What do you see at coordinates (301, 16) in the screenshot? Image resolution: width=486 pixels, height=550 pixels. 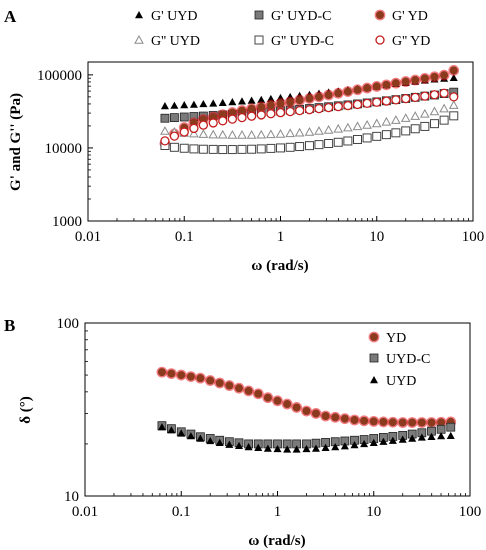 I see `legend-label-g-prime-uyd-c: G' UYD-C` at bounding box center [301, 16].